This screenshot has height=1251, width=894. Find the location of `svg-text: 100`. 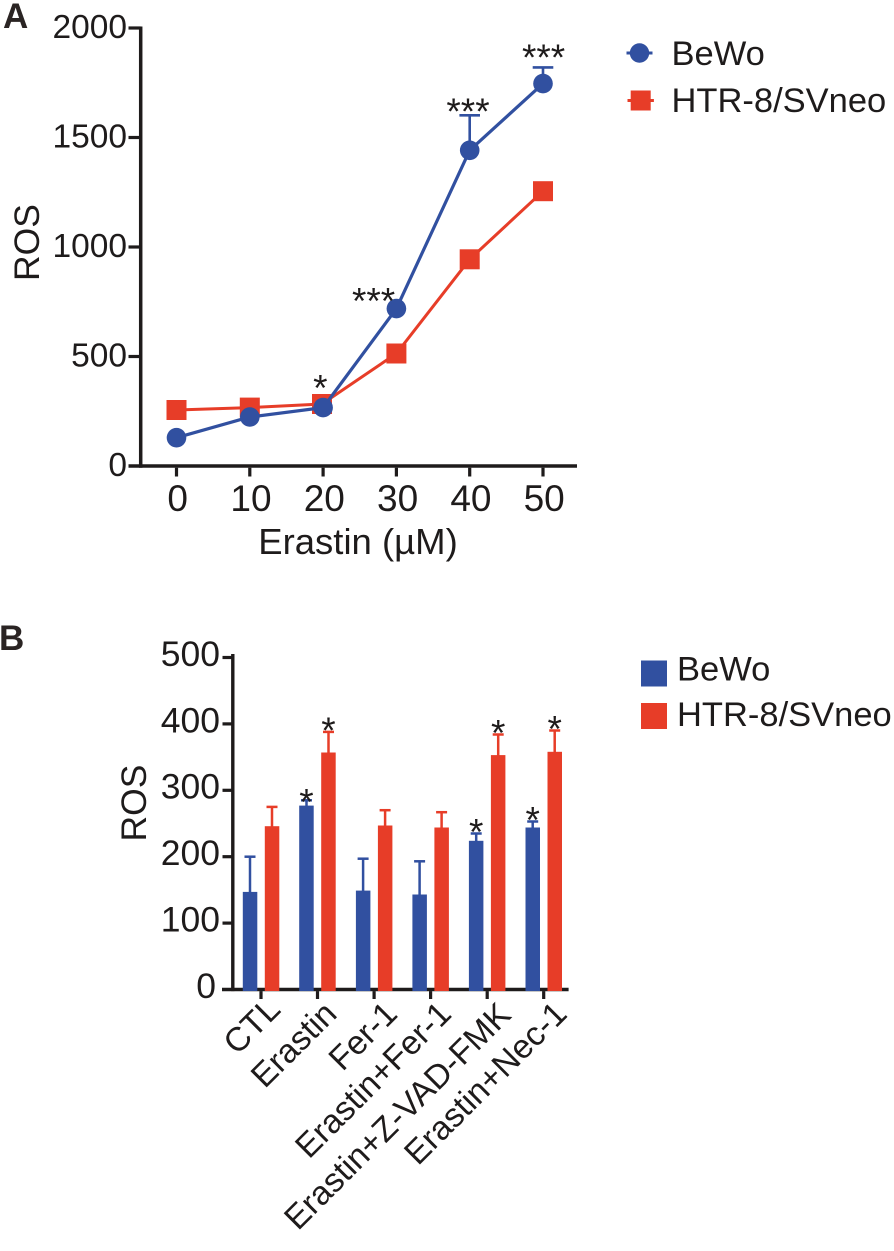

svg-text: 100 is located at coordinates (190, 920).